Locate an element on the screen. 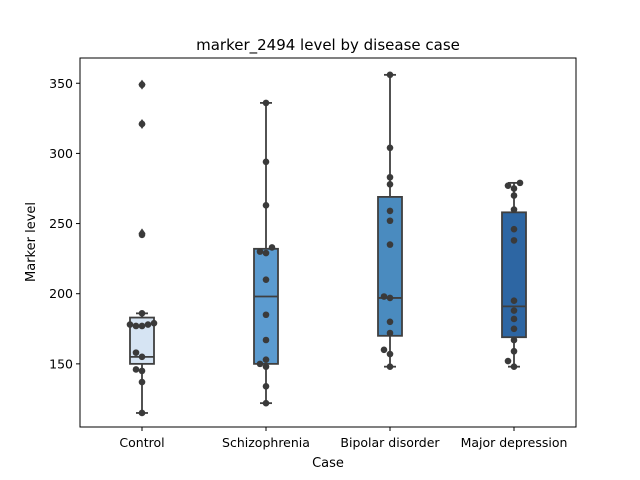  y-tick-label: 350 is located at coordinates (61, 83).